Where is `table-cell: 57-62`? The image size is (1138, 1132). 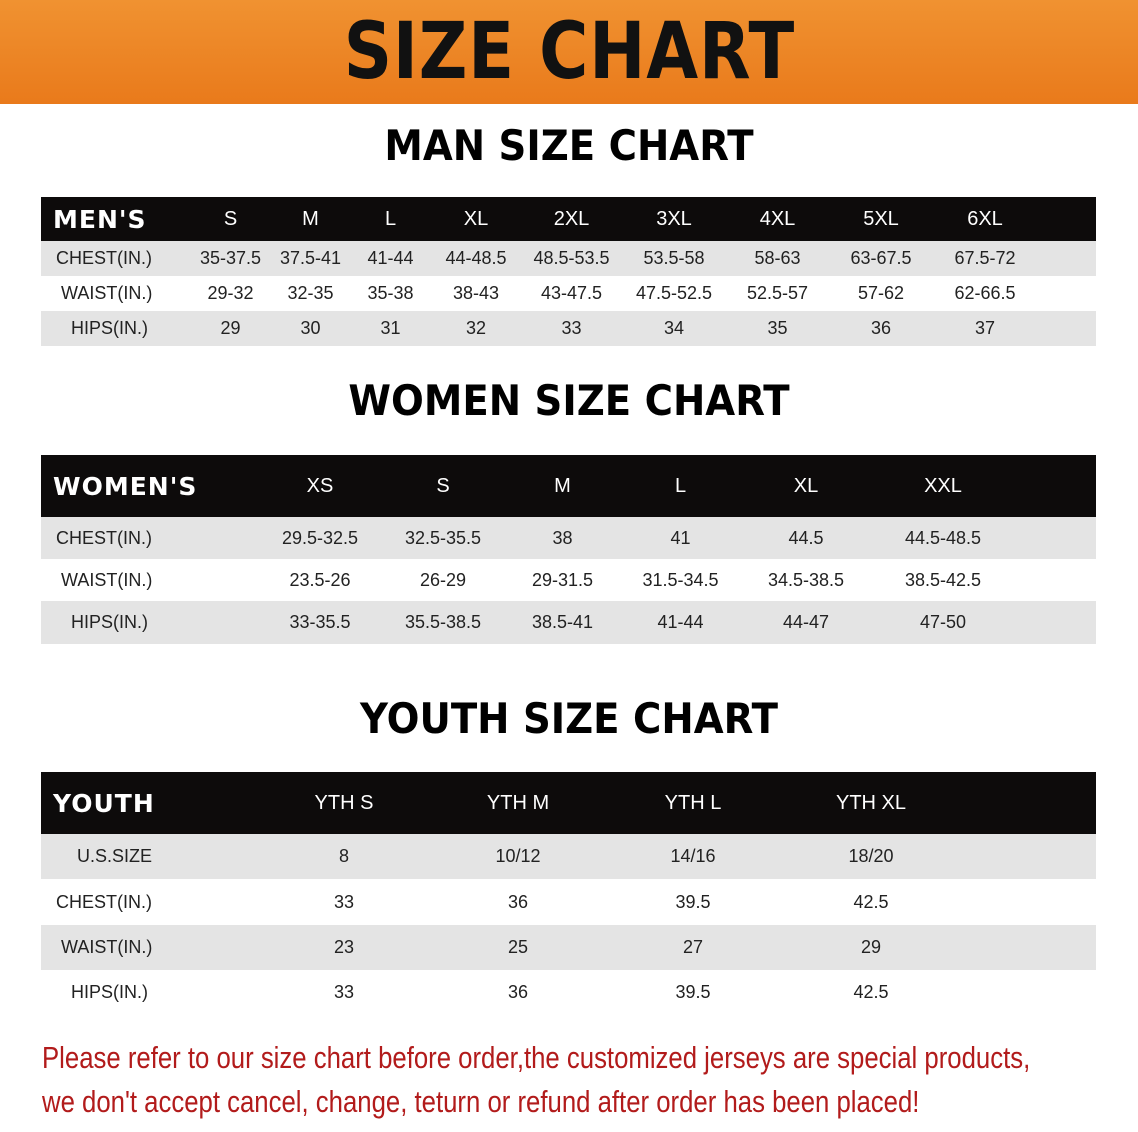
table-cell: 57-62 is located at coordinates (881, 293).